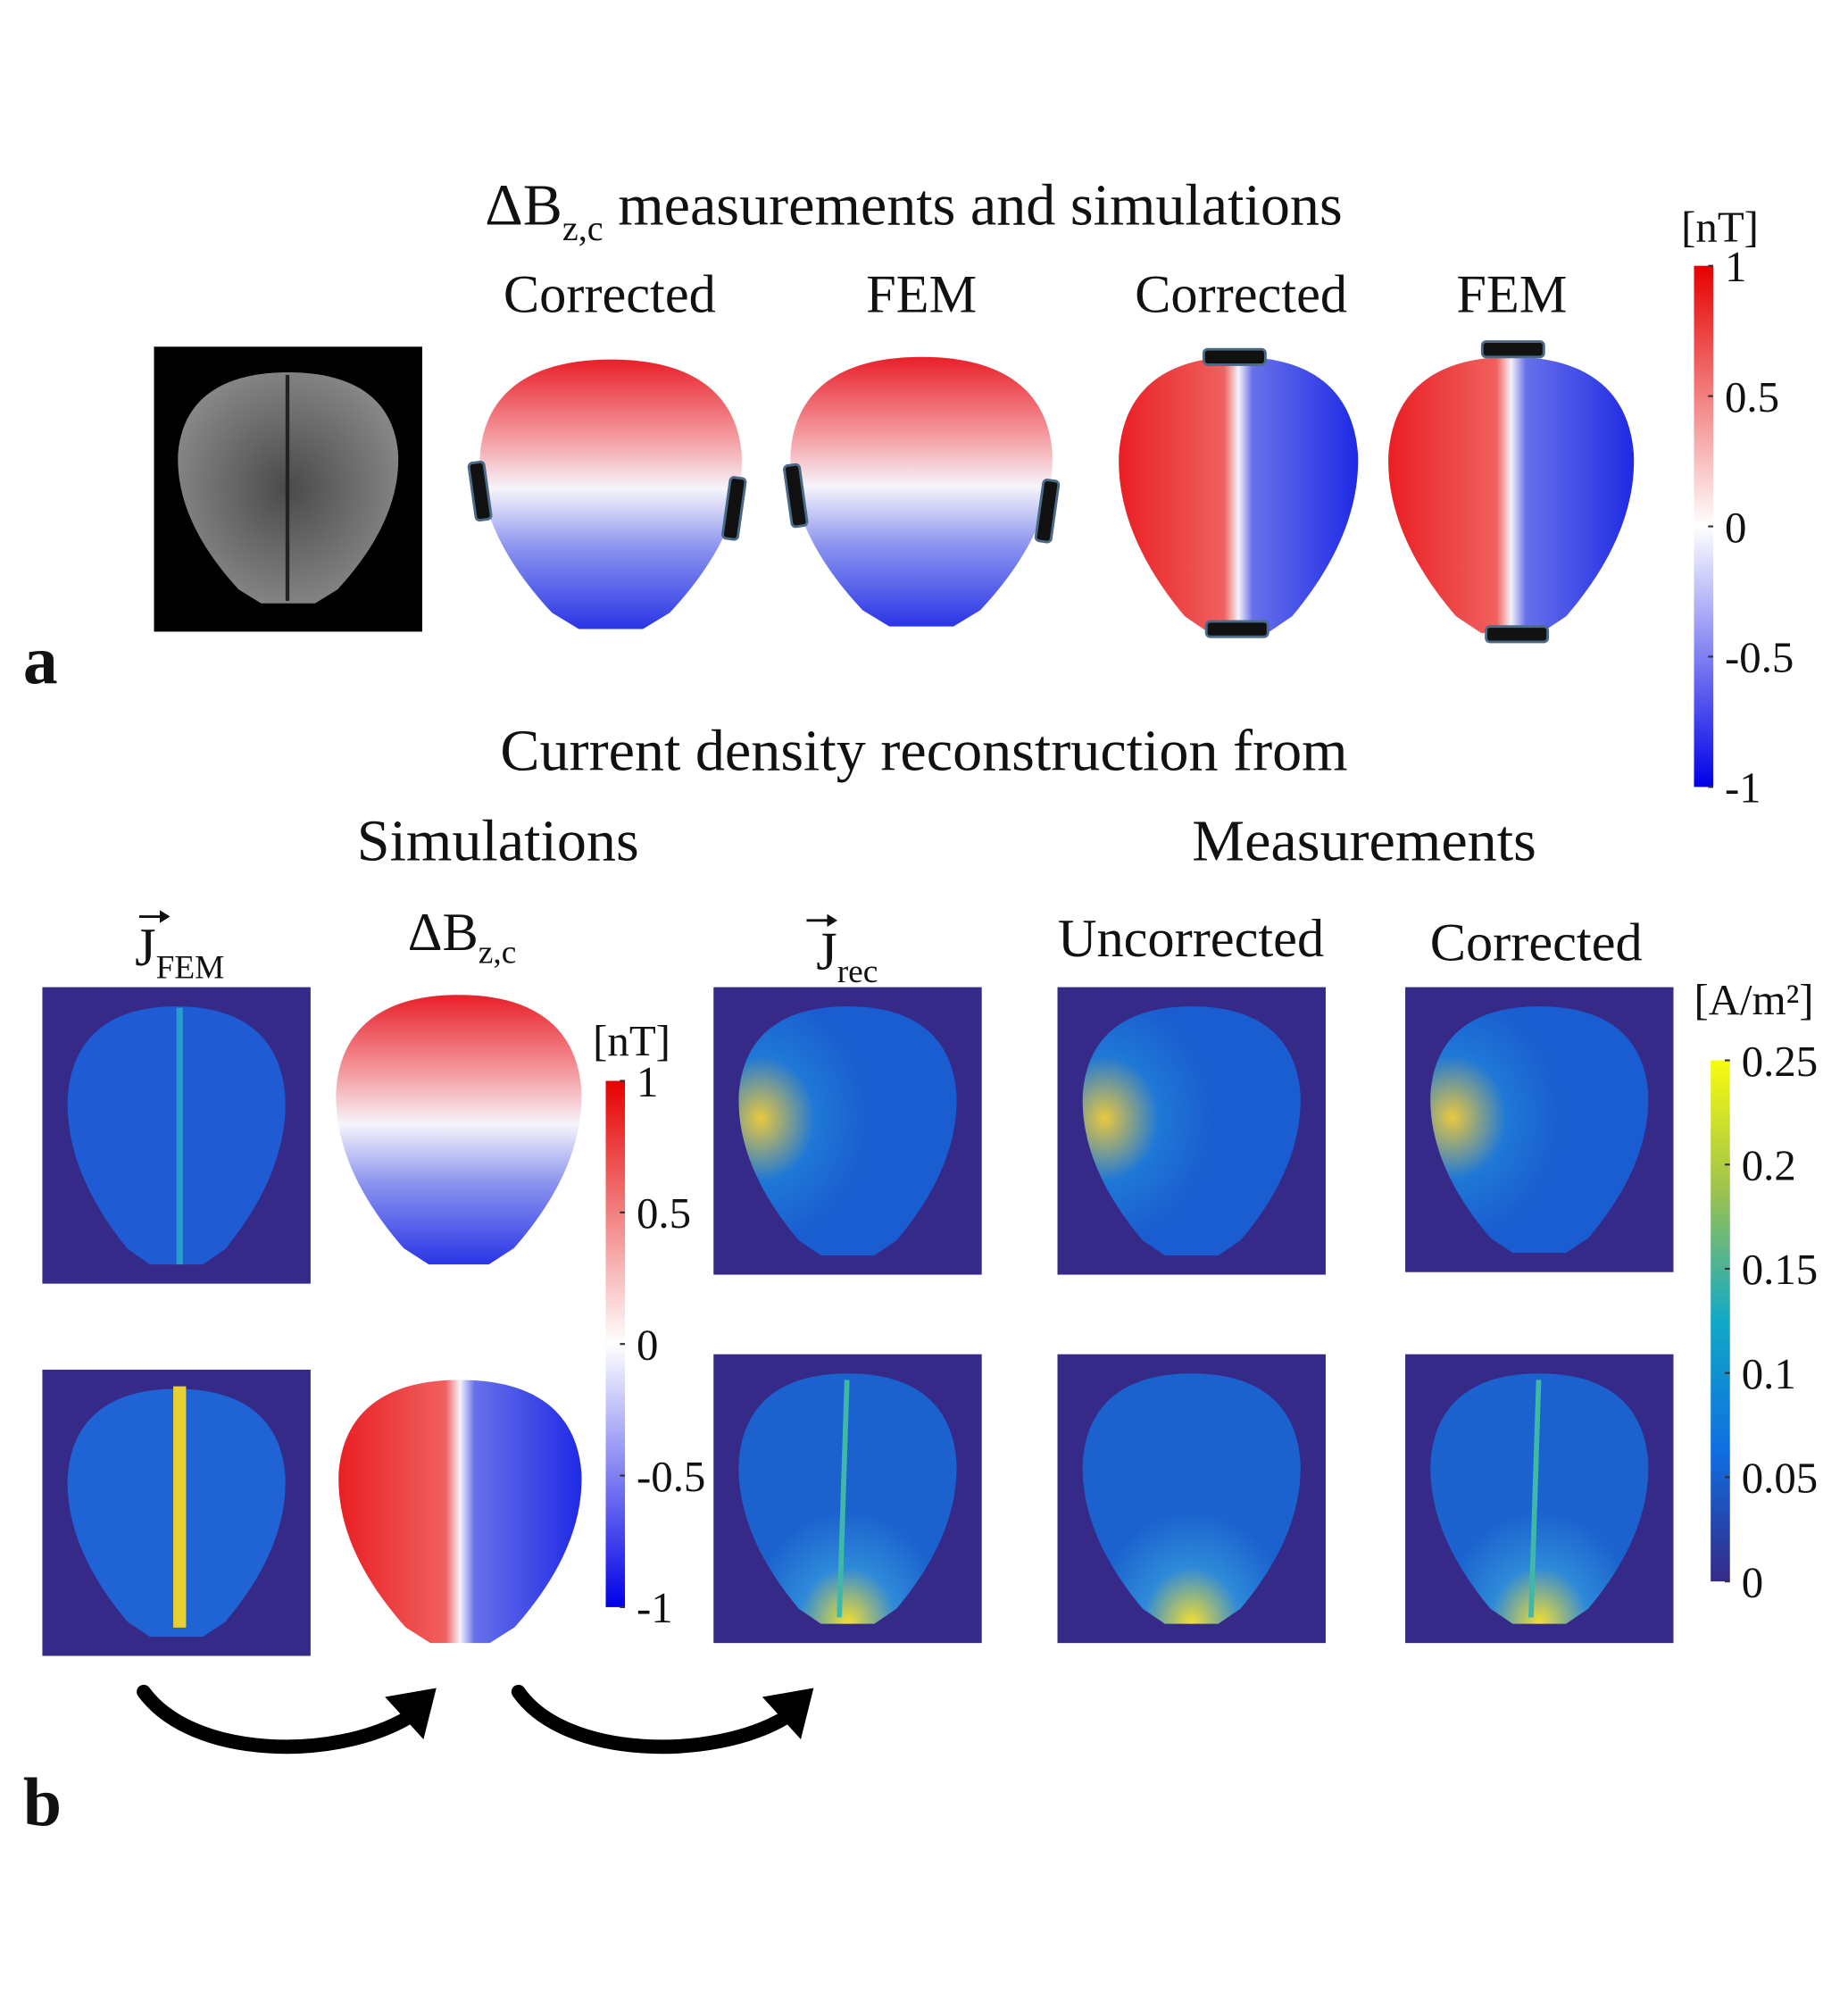  Describe the element at coordinates (1754, 999) in the screenshot. I see `colorbar-unit: [A/m²]` at that location.